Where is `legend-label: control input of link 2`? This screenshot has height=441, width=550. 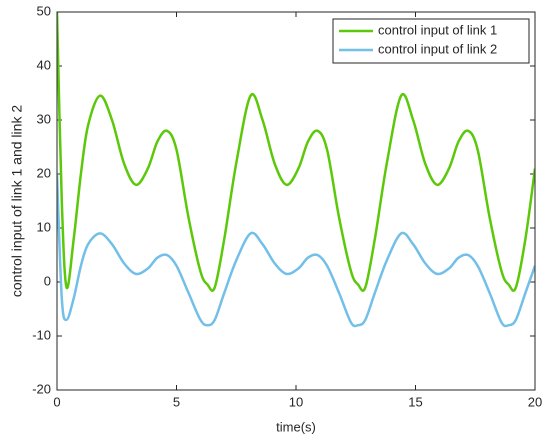 legend-label: control input of link 2 is located at coordinates (437, 48).